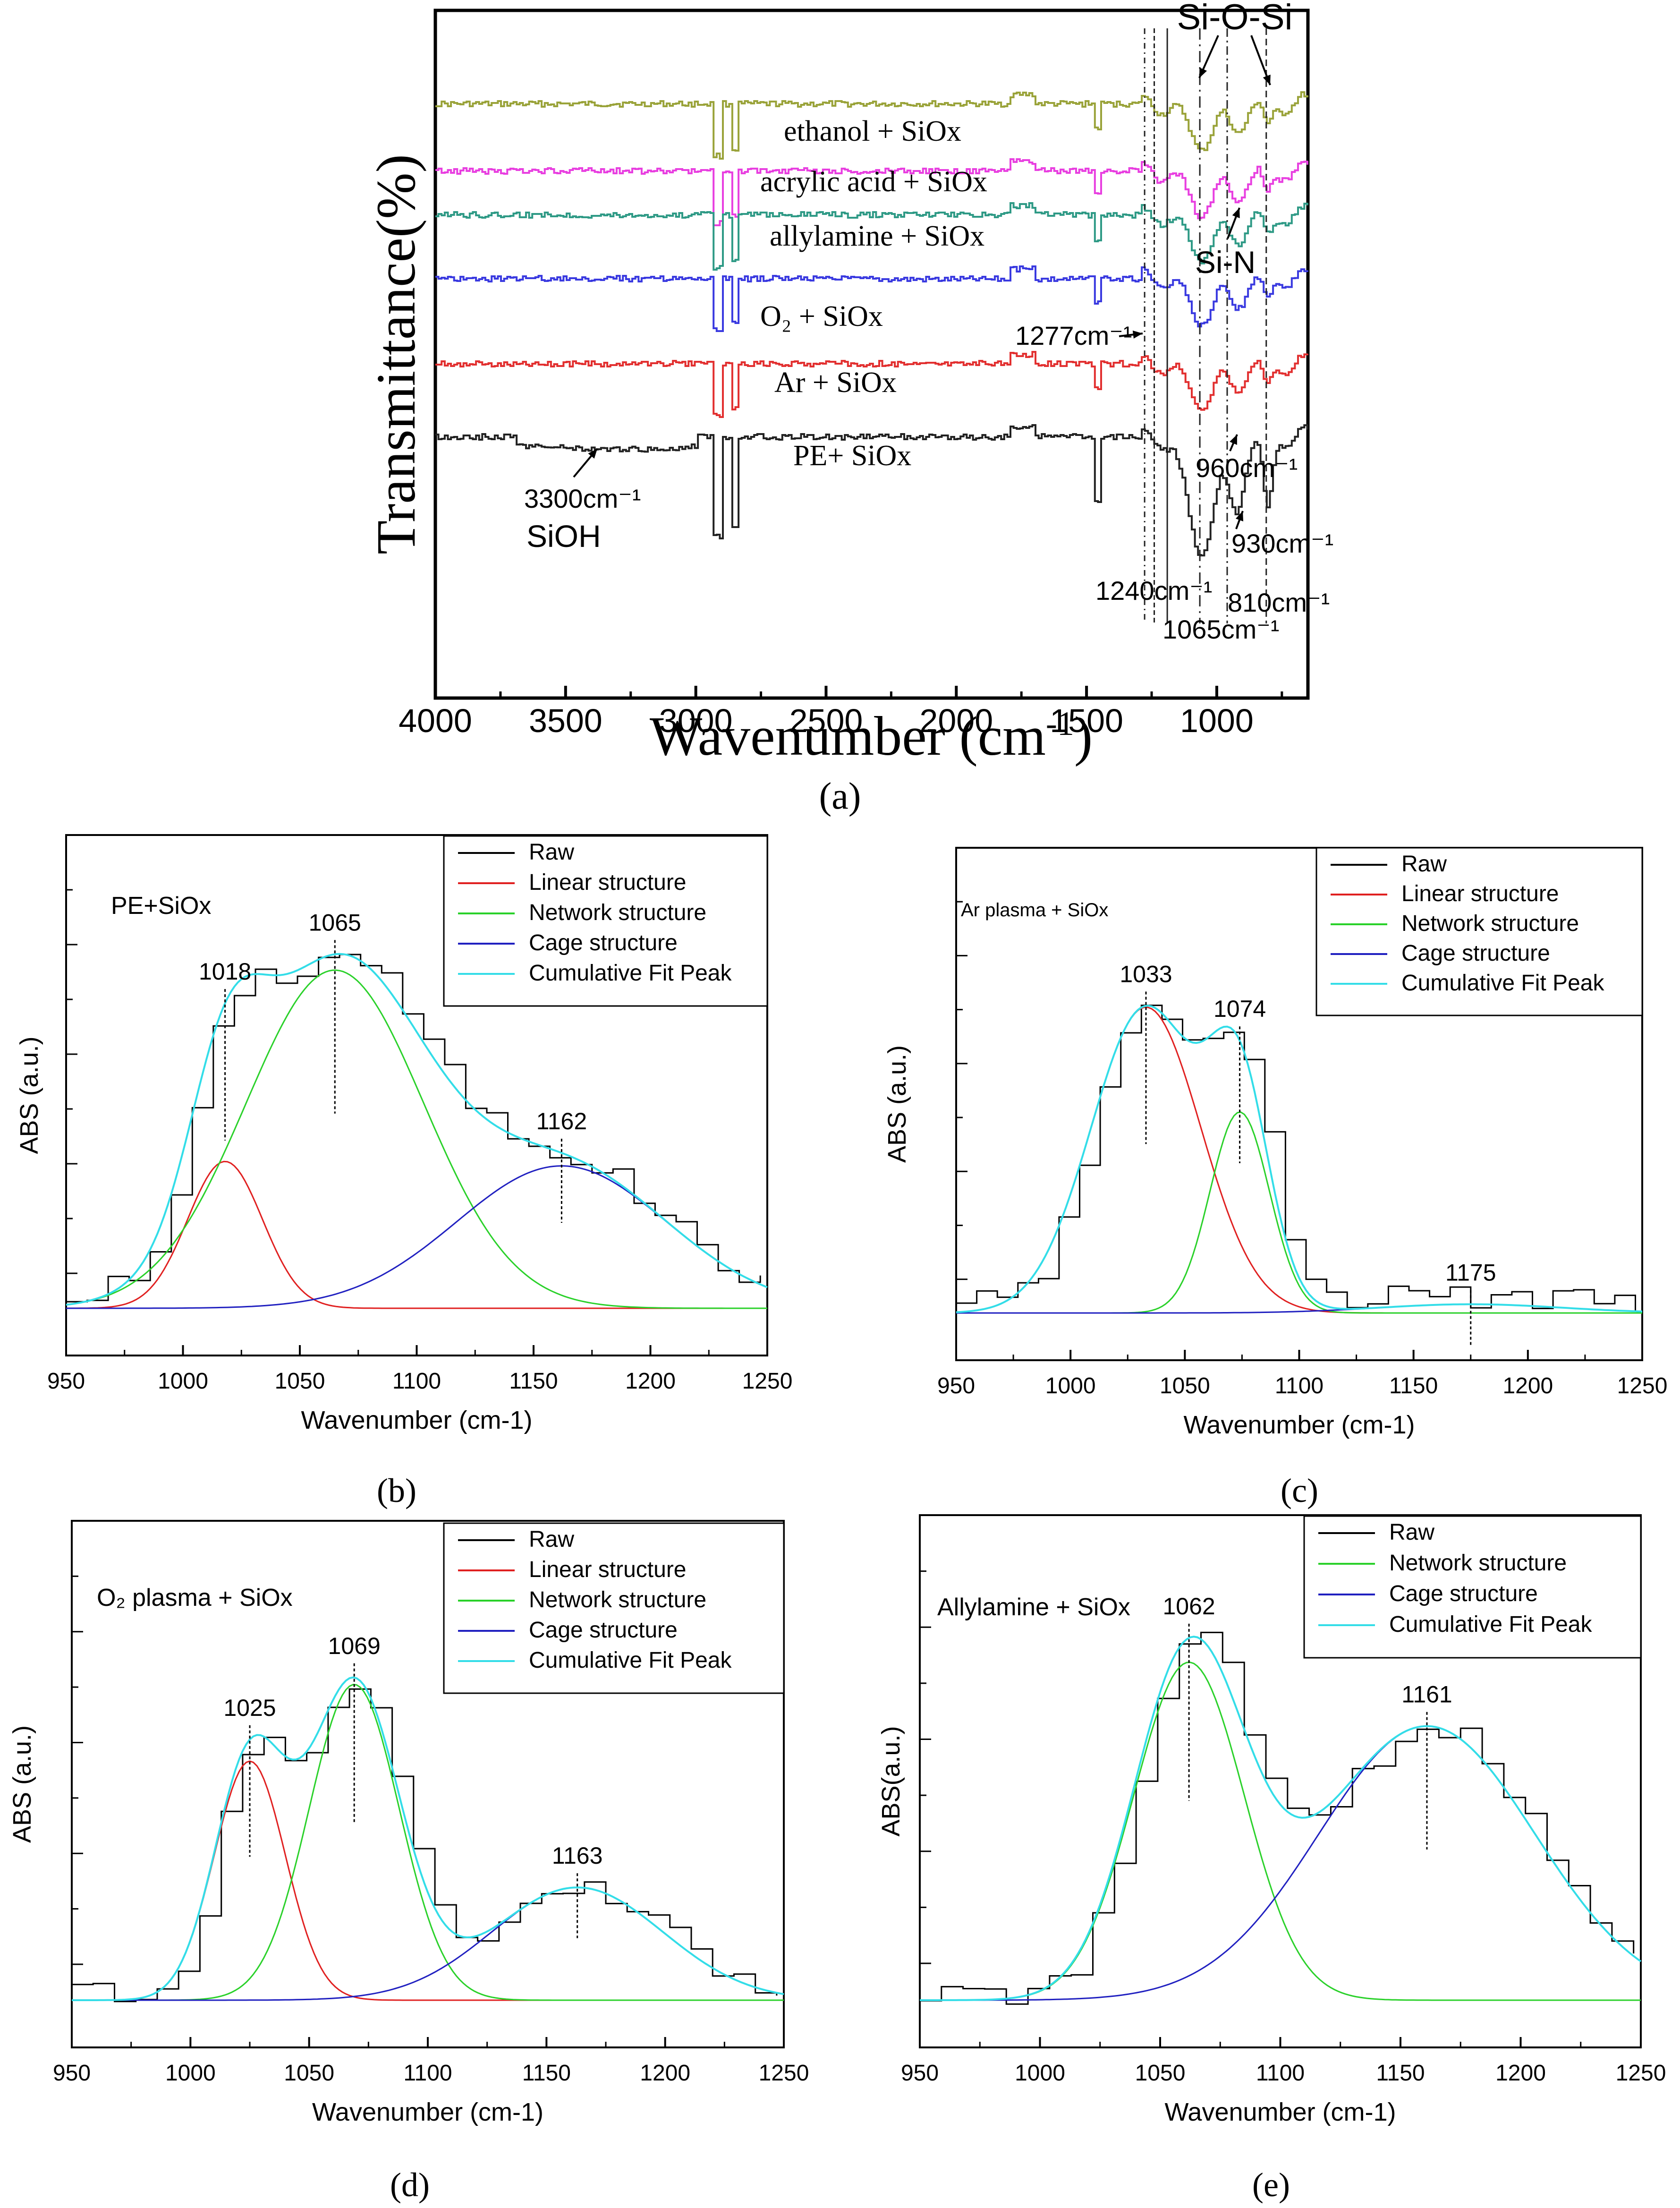 This screenshot has width=1680, height=2208. I want to click on x-tick-label: 2500, so click(826, 720).